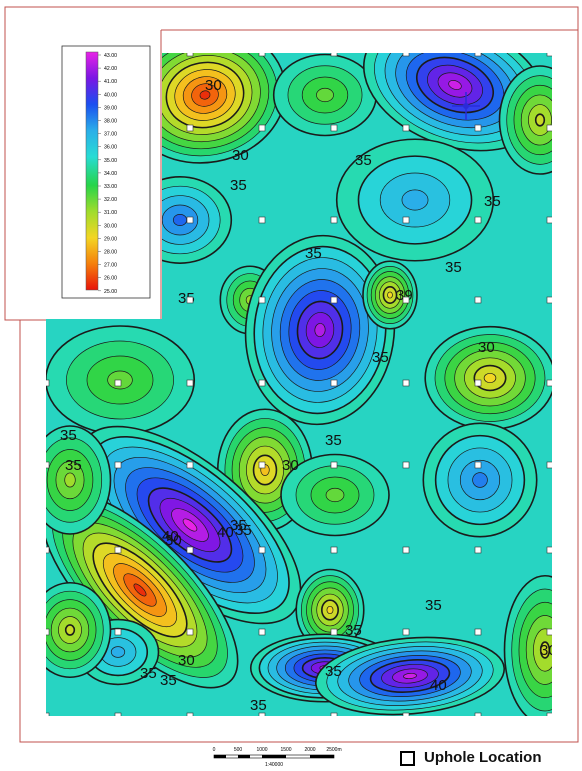 This screenshot has width=582, height=771. Describe the element at coordinates (309, 750) in the screenshot. I see `scale-tick-label: 2000` at that location.